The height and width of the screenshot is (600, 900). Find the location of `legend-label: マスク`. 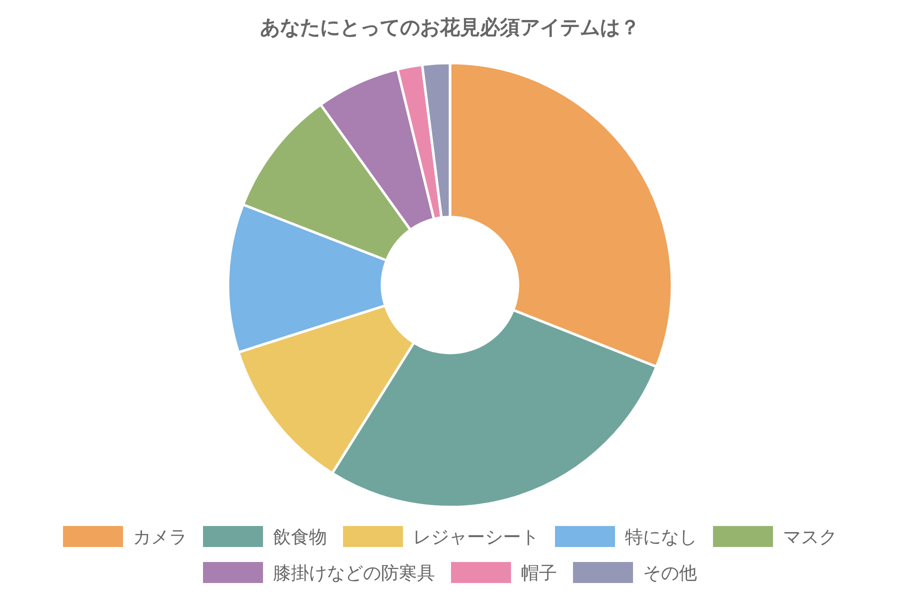

legend-label: マスク is located at coordinates (810, 537).